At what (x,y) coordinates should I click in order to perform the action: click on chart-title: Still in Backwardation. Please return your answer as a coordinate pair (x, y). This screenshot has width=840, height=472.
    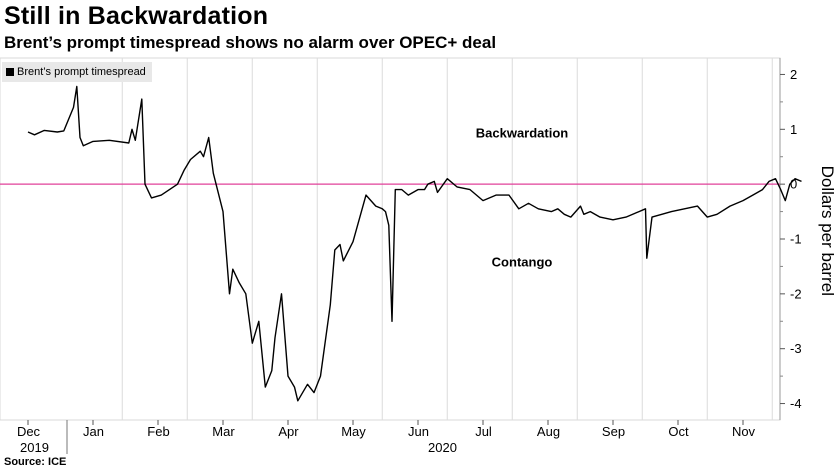
    Looking at the image, I should click on (136, 16).